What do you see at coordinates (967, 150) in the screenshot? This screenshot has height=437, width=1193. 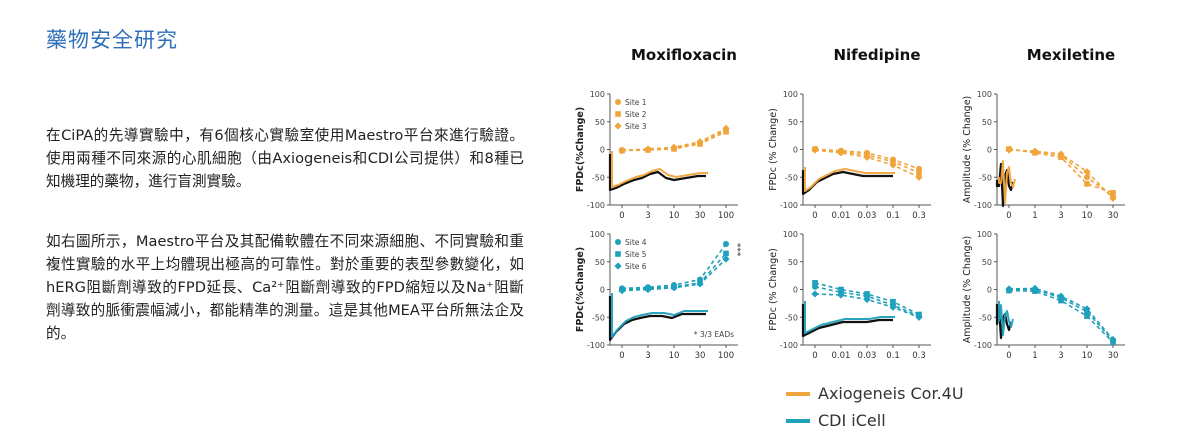 I see `y-axis-label: Amplitude (% Change)` at bounding box center [967, 150].